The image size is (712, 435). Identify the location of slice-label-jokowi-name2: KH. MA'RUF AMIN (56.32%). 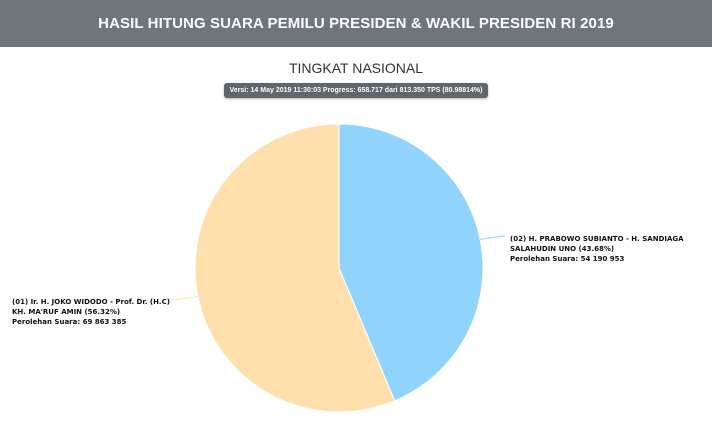
(66, 312).